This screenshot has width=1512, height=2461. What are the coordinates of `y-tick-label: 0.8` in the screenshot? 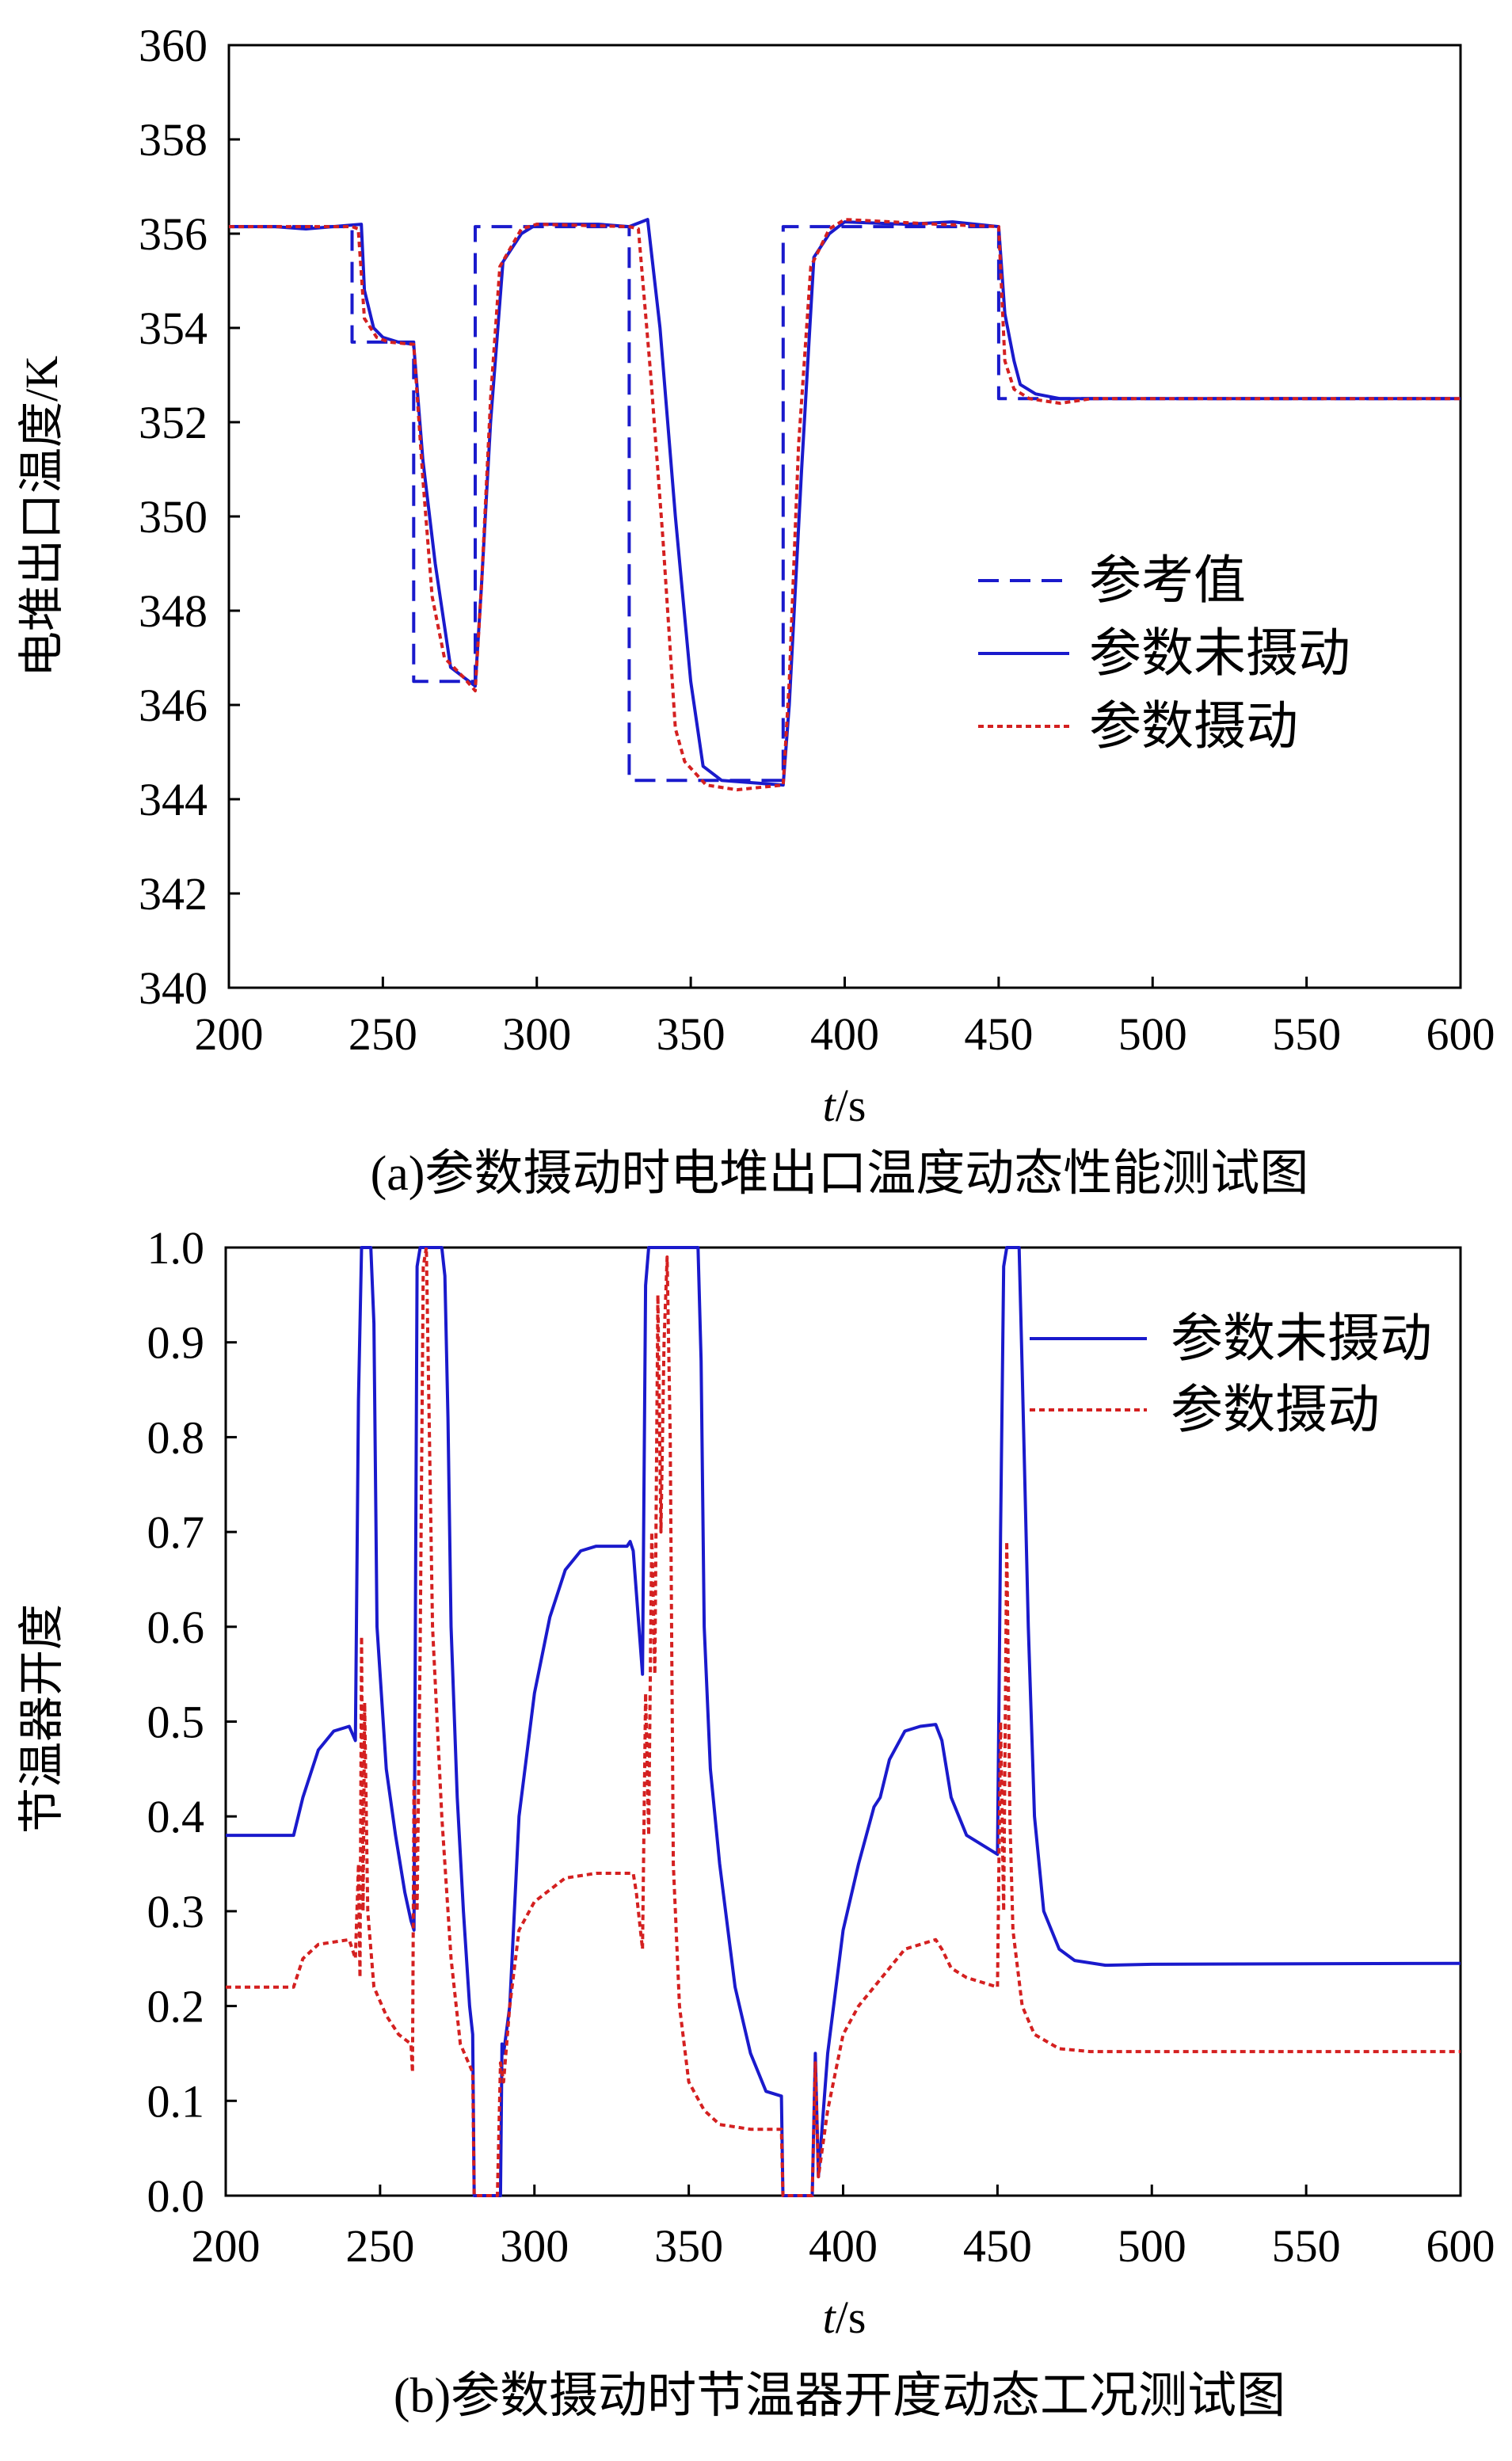 It's located at (176, 1437).